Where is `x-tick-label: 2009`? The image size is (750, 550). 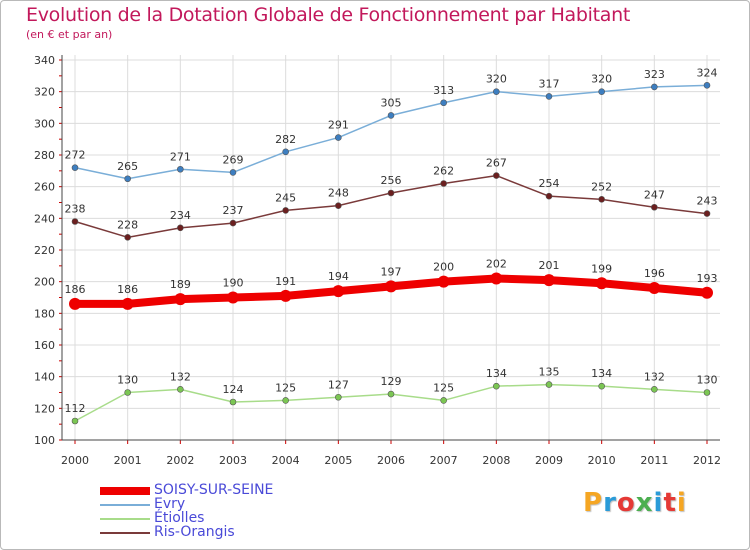 x-tick-label: 2009 is located at coordinates (549, 460).